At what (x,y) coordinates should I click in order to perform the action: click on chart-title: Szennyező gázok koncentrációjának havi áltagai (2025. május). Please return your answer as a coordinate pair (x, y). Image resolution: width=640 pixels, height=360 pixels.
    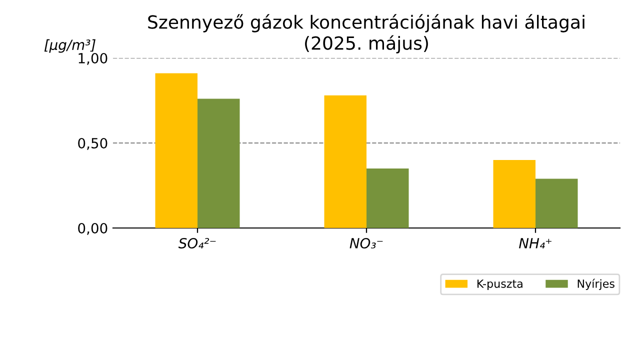
    Looking at the image, I should click on (366, 34).